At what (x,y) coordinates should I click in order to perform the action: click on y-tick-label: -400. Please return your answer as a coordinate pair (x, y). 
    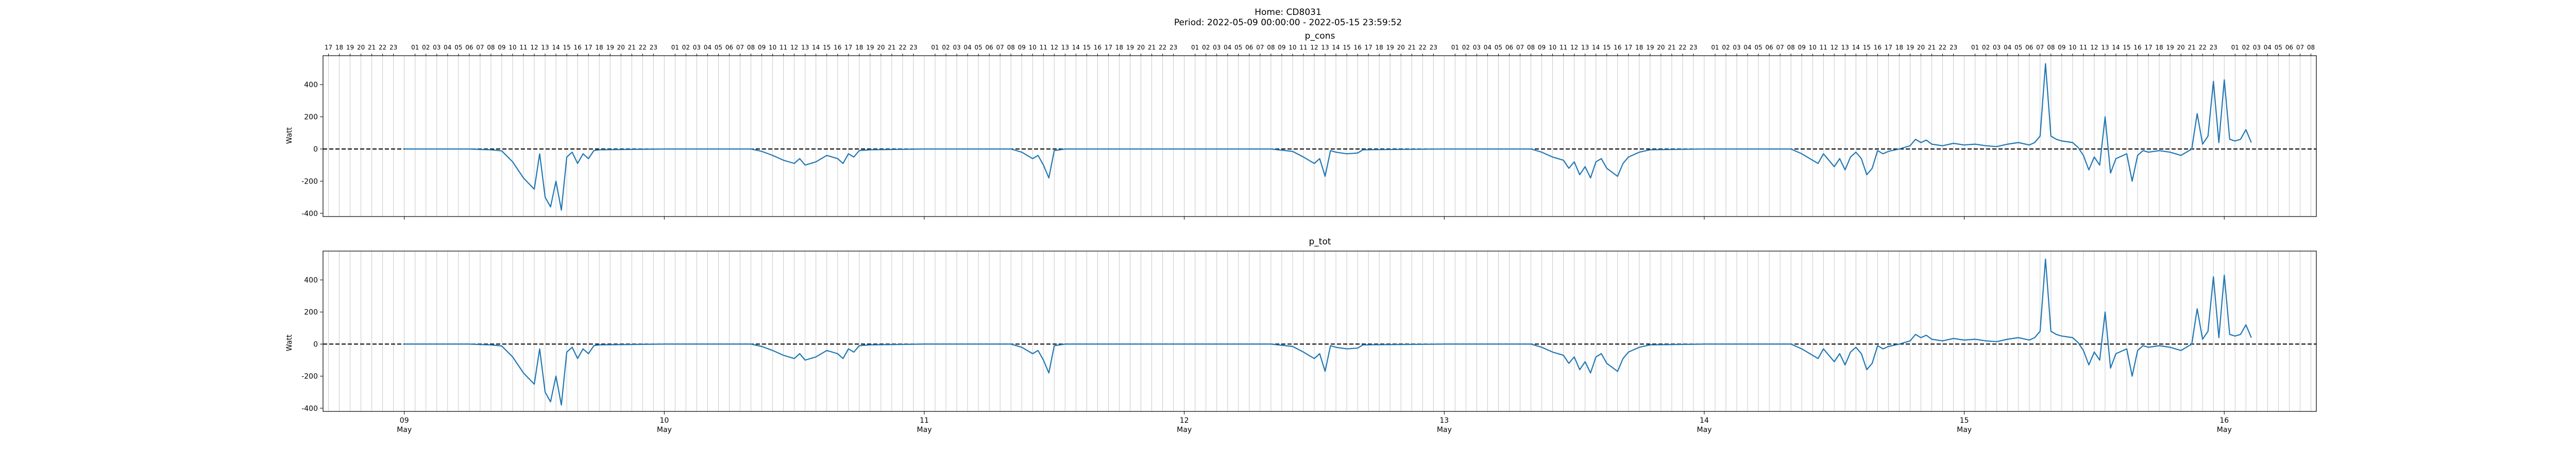
    Looking at the image, I should click on (309, 214).